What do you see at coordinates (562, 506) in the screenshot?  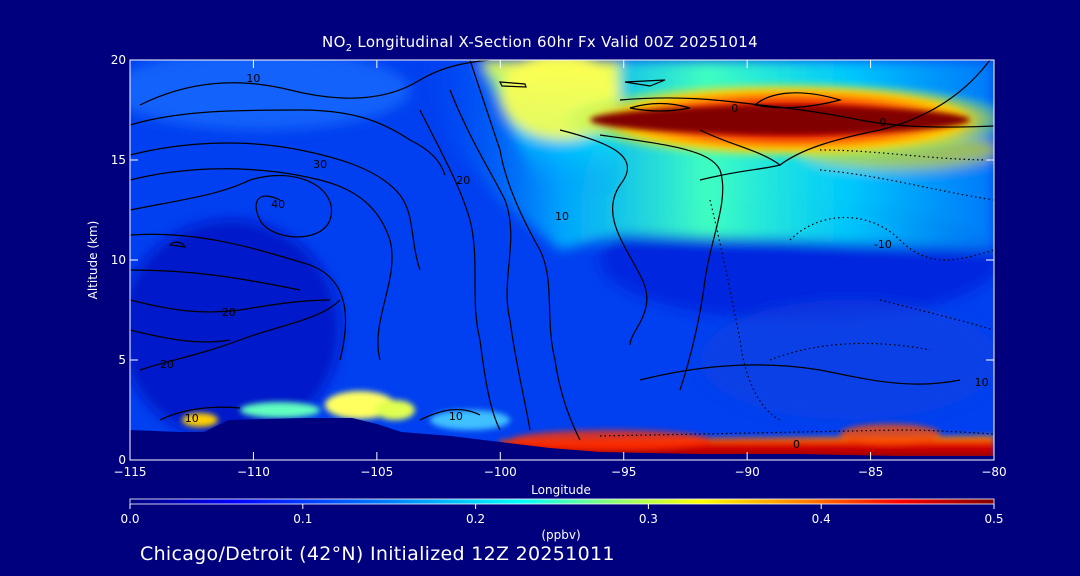 I see `colorbar-ticks` at bounding box center [562, 506].